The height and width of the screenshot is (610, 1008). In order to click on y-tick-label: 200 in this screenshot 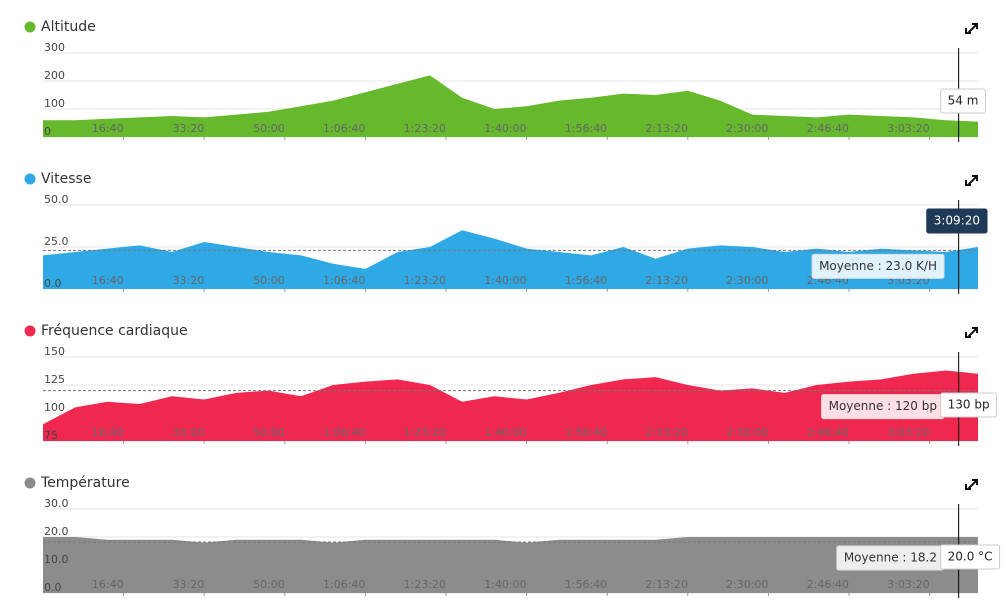, I will do `click(54, 75)`.